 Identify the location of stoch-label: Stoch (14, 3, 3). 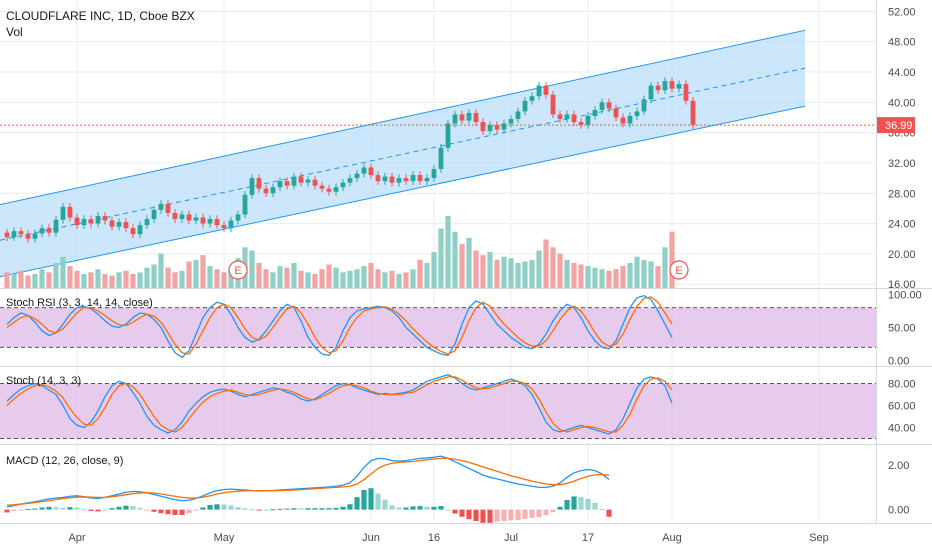
(44, 381).